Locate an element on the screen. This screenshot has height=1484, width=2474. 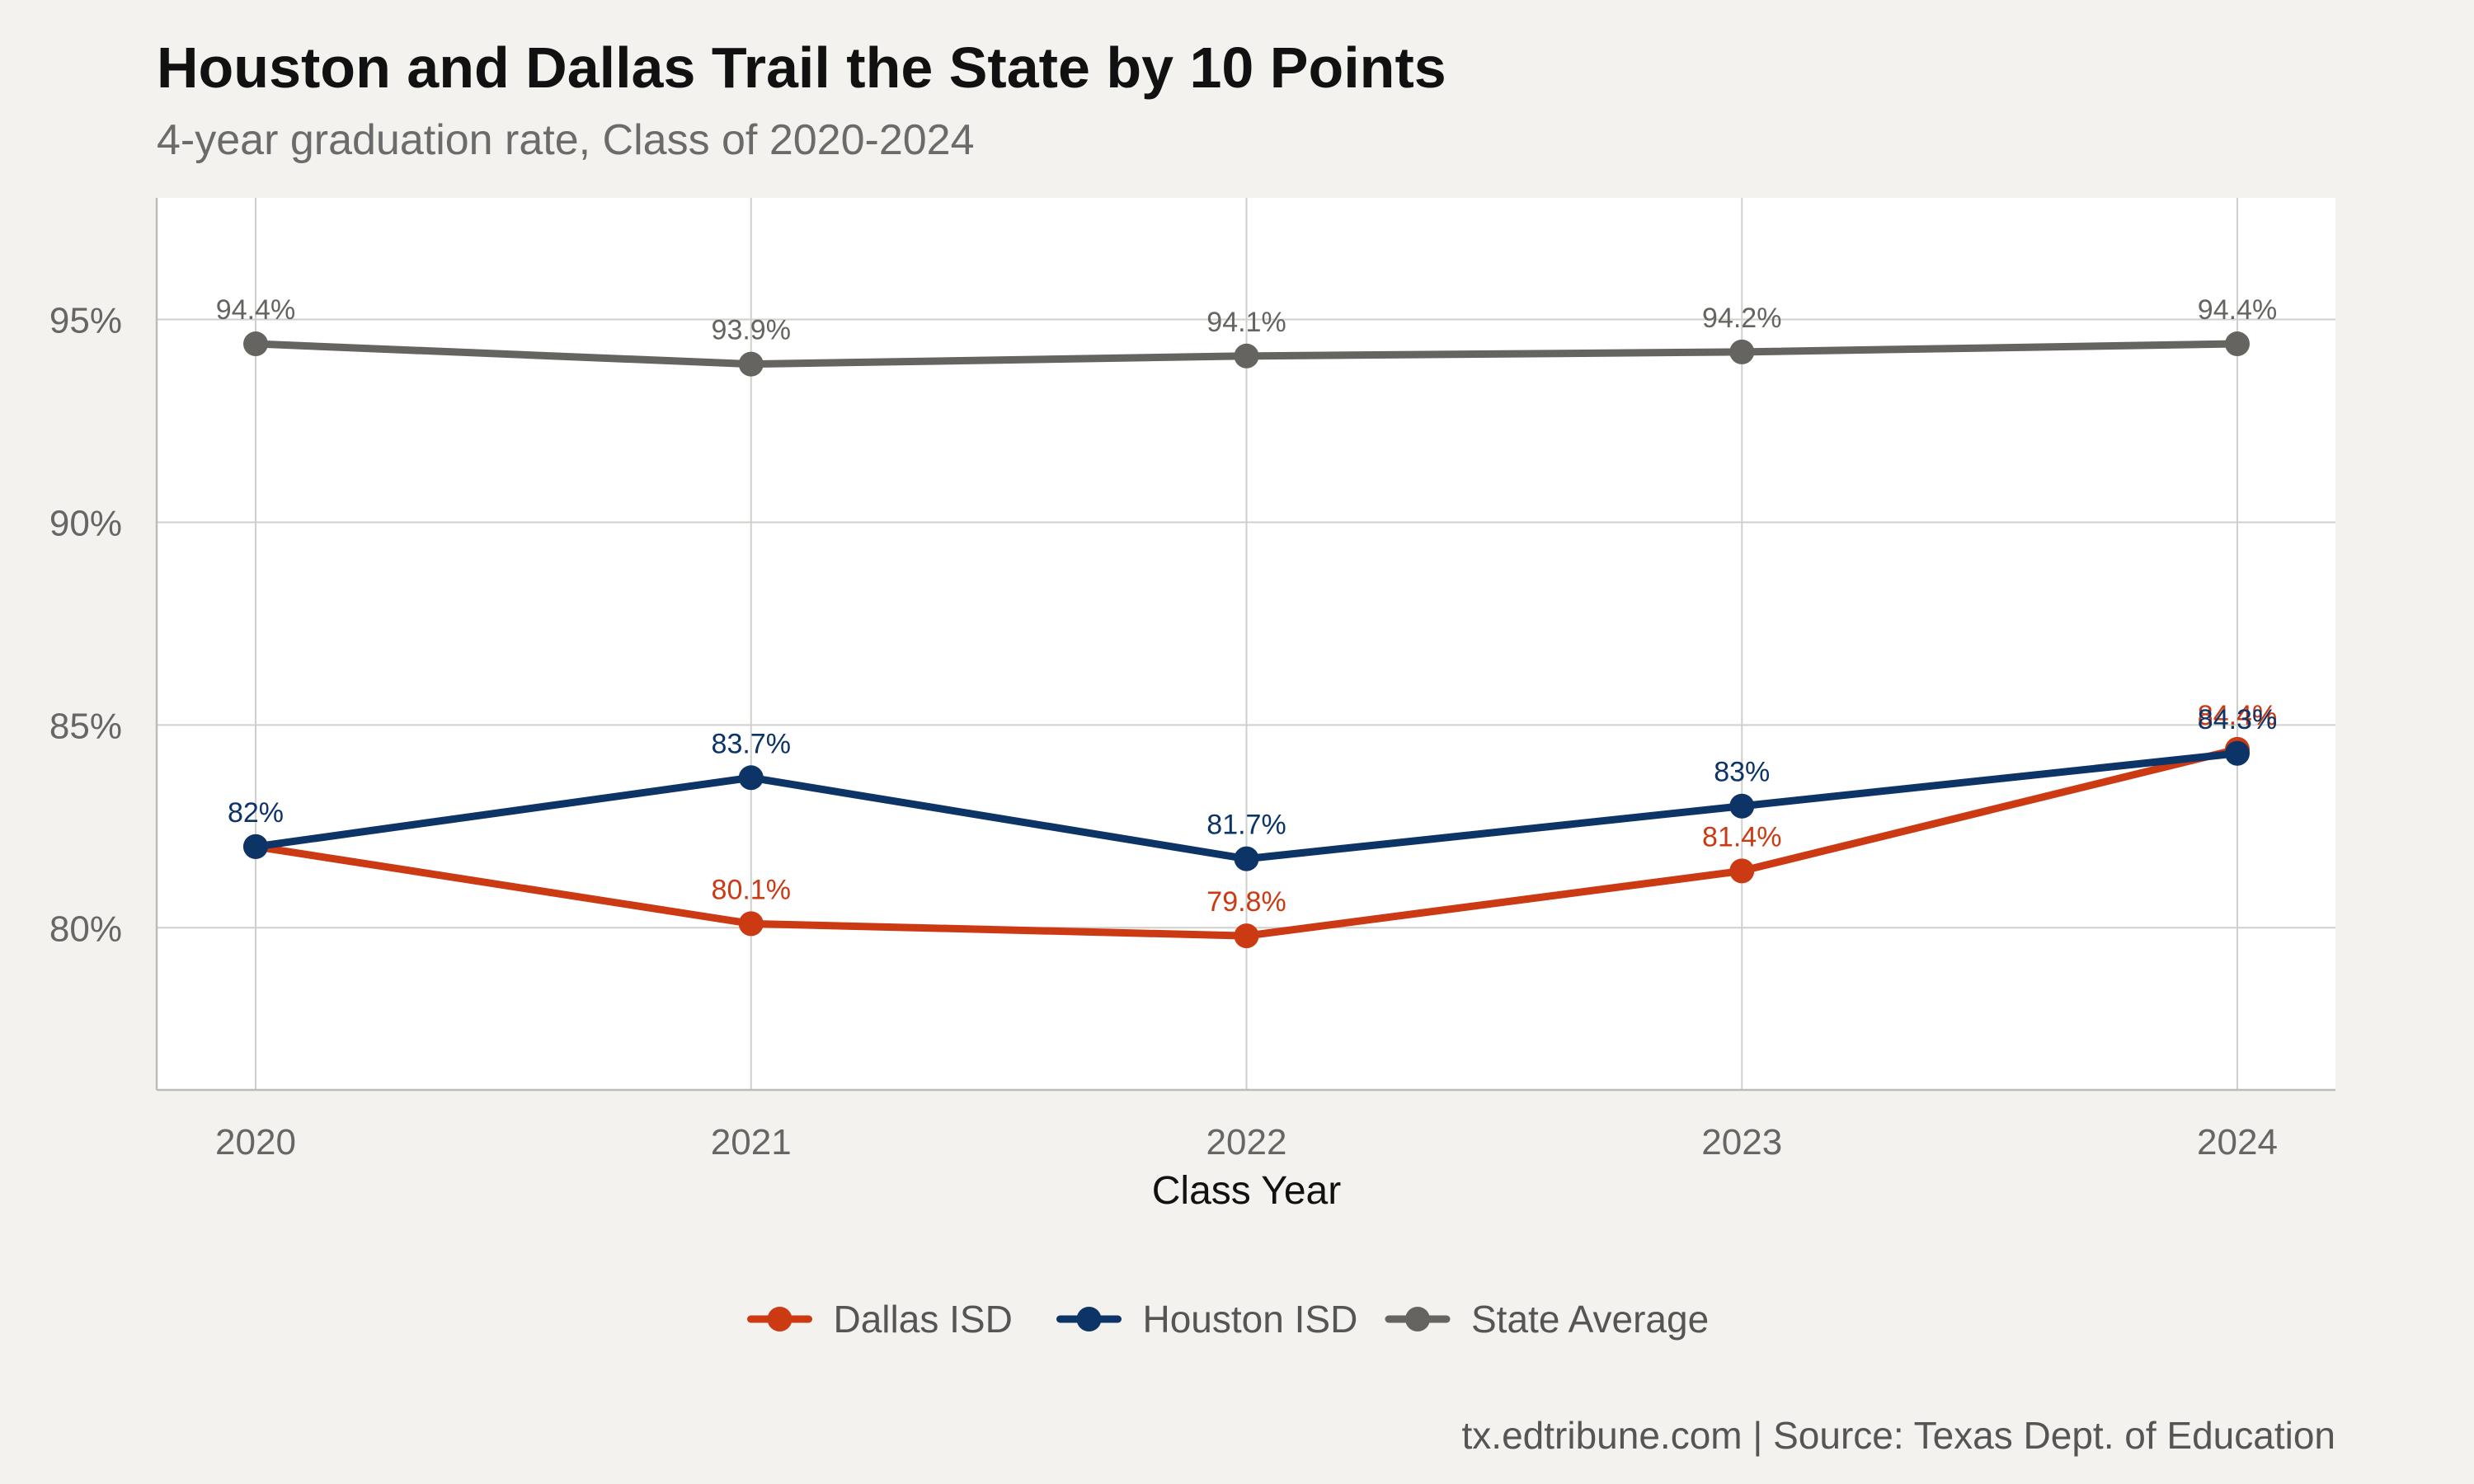
x-tick-label: 2021 is located at coordinates (751, 1142).